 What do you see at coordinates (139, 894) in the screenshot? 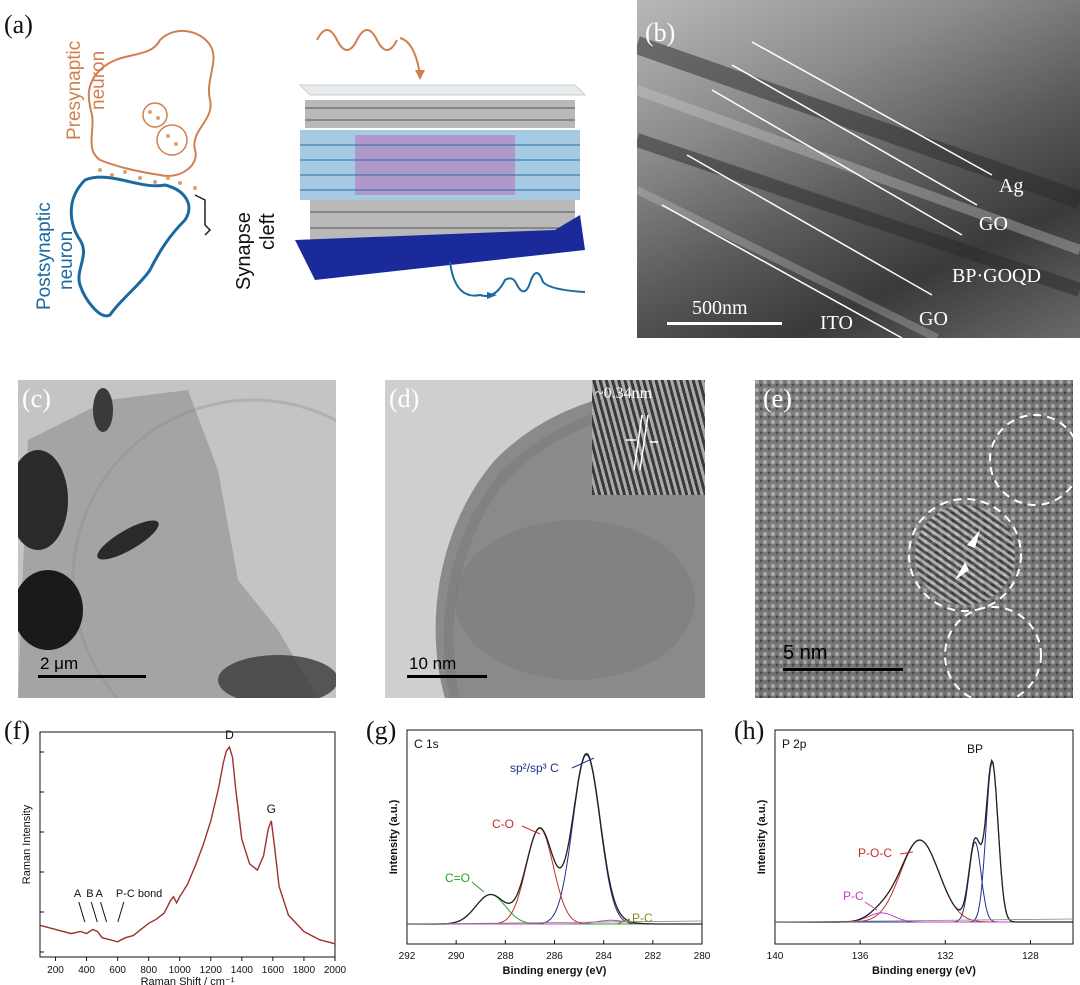
I see `mode-annotation: P-C bond` at bounding box center [139, 894].